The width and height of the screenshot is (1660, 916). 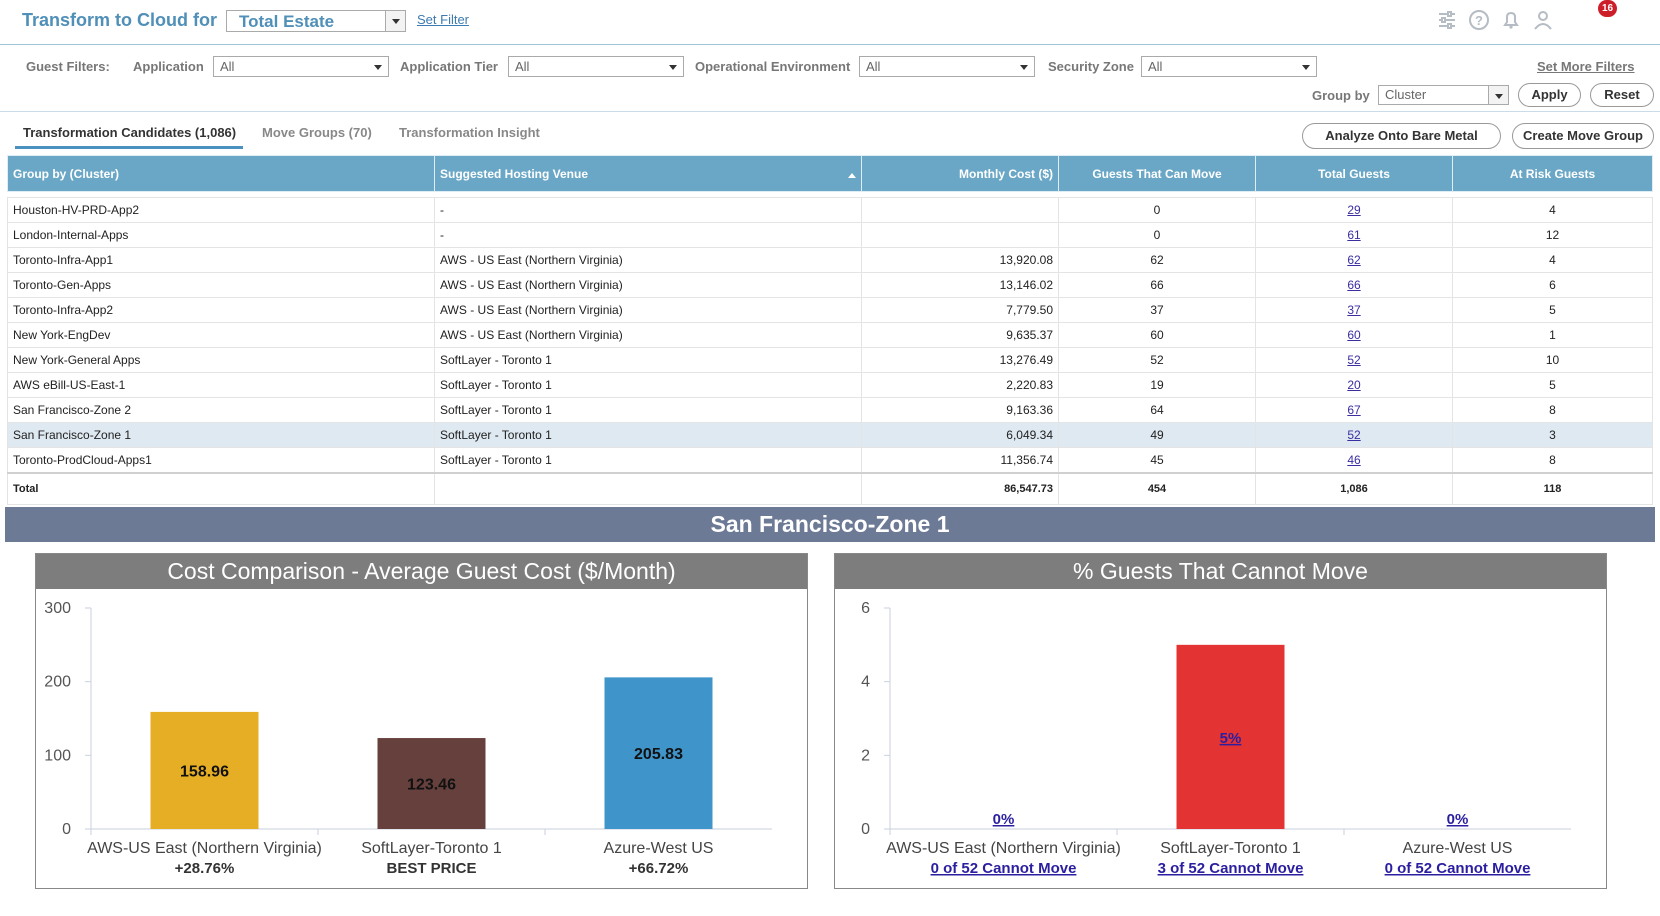 I want to click on x-category-label: SoftLayer-Toronto 1, so click(x=1230, y=848).